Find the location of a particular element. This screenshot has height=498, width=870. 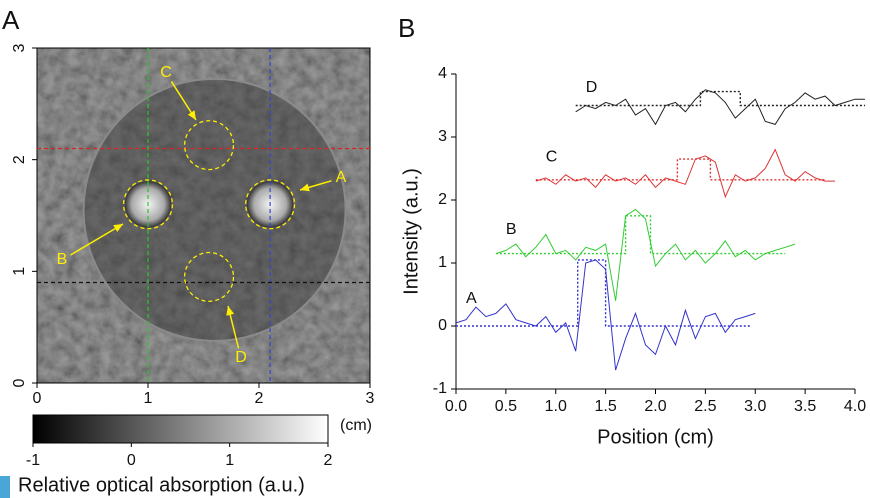

roi-label: B is located at coordinates (62, 259).